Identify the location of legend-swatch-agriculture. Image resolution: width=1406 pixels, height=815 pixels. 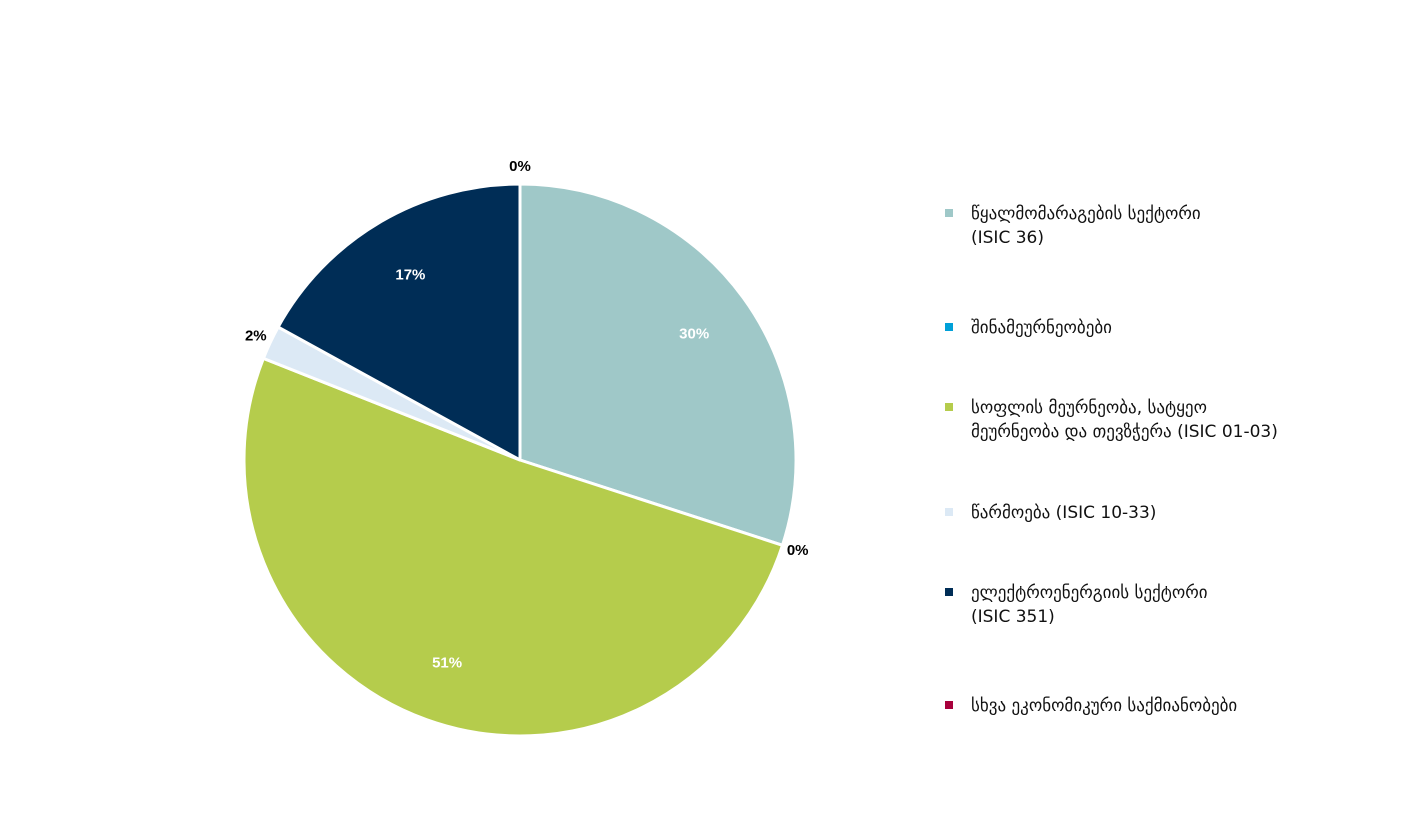
(949, 407).